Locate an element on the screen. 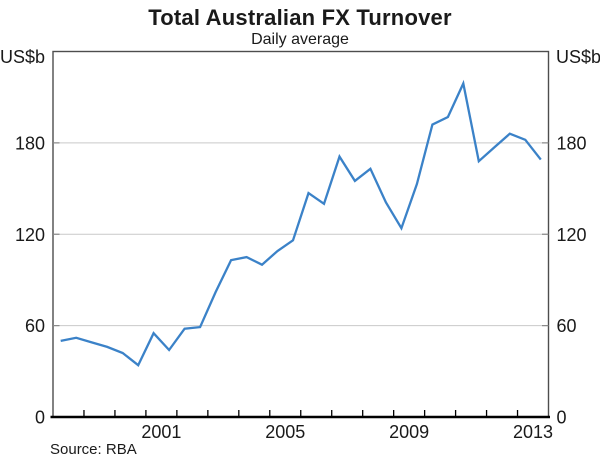 The width and height of the screenshot is (600, 460). y-tick-label-left-0: 0 is located at coordinates (40, 418).